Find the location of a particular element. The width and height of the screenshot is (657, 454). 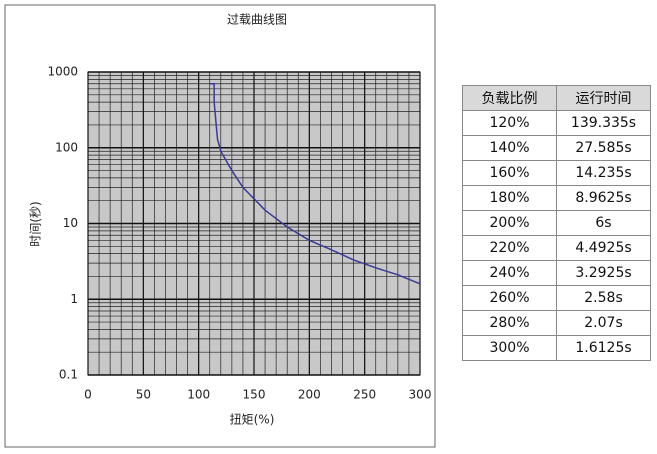

table-row: 240% 3.2925s is located at coordinates (556, 273).